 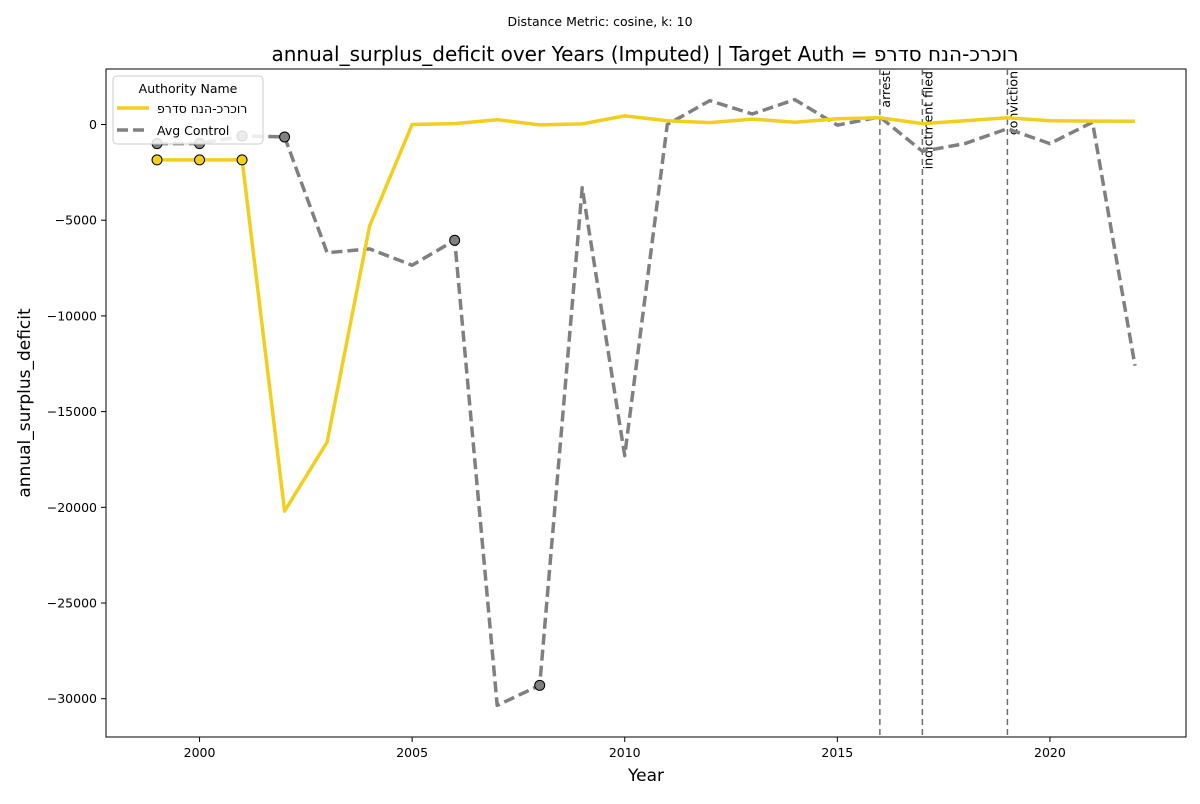 What do you see at coordinates (193, 130) in the screenshot?
I see `legend-label-control: Avg Control` at bounding box center [193, 130].